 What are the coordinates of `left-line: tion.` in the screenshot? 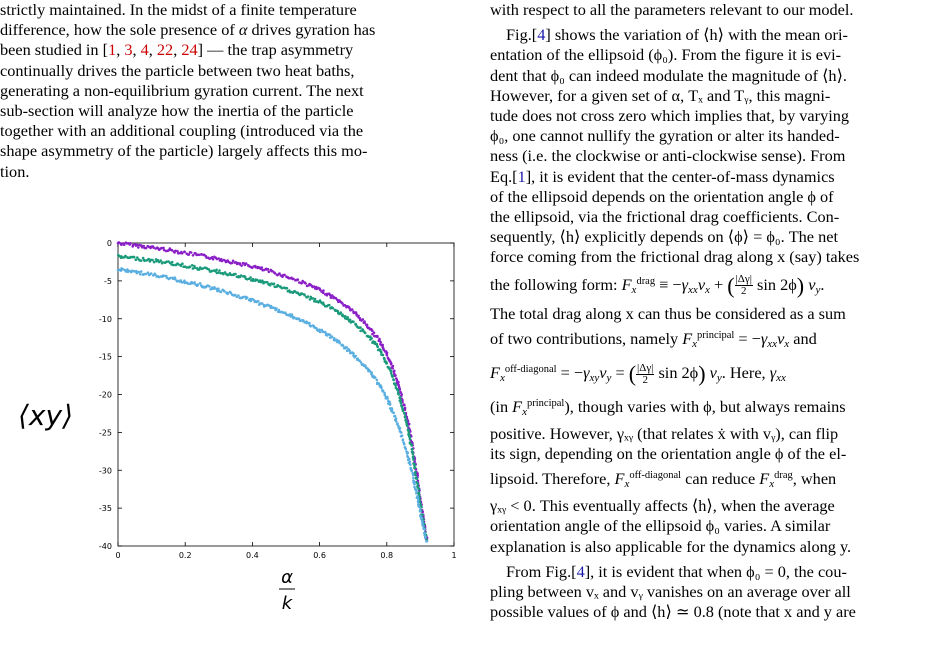 It's located at (15, 171).